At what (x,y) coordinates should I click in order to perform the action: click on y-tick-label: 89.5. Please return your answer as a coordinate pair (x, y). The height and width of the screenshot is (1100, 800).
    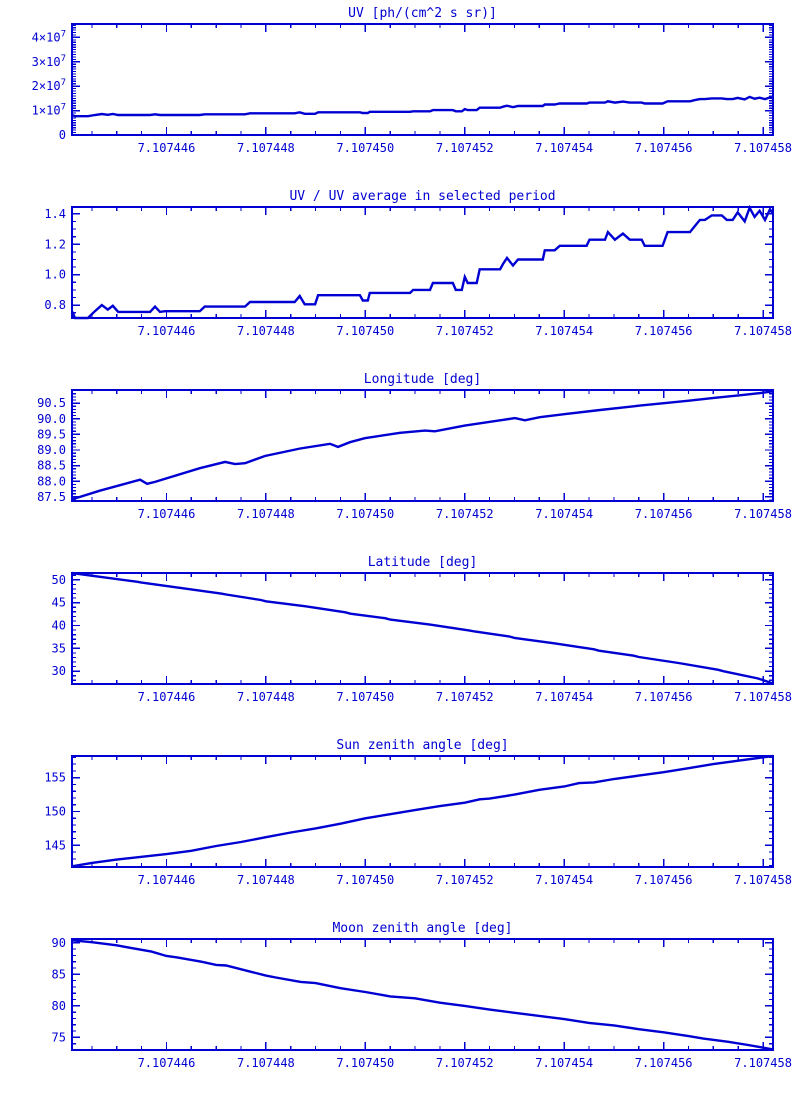
    Looking at the image, I should click on (51, 434).